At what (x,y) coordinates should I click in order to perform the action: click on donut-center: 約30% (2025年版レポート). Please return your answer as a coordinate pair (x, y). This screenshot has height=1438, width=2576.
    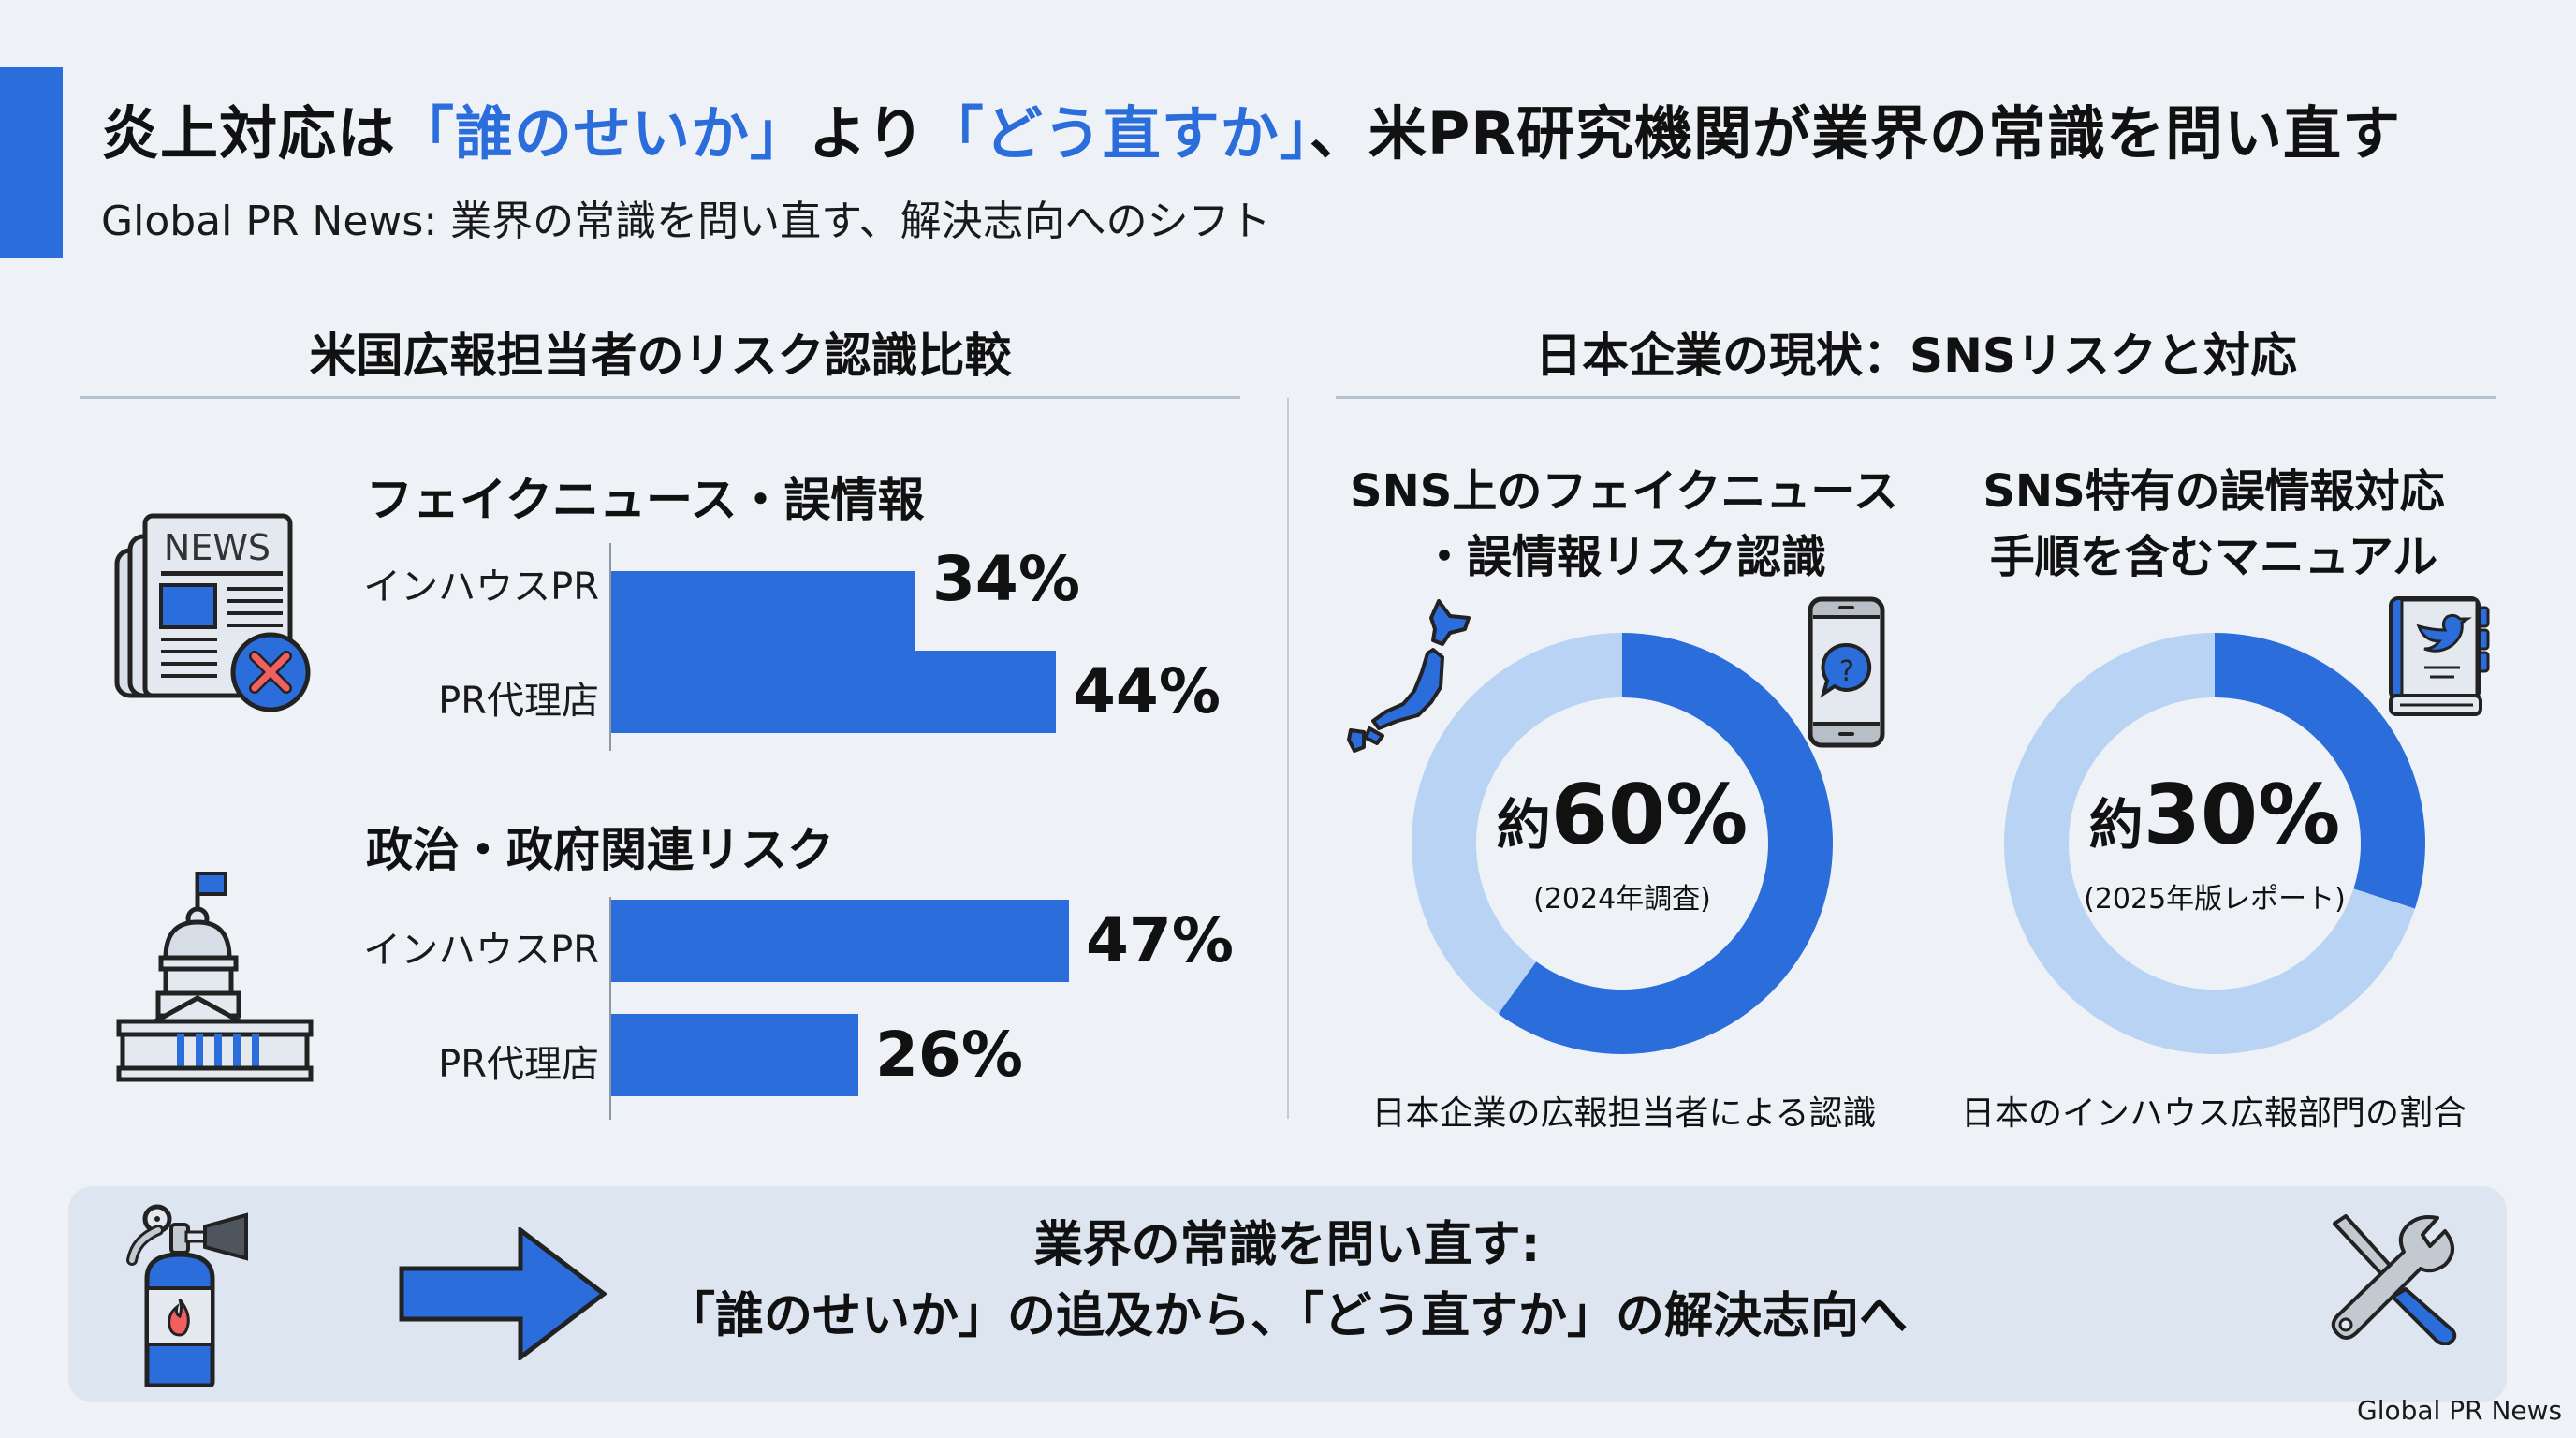
    Looking at the image, I should click on (2215, 843).